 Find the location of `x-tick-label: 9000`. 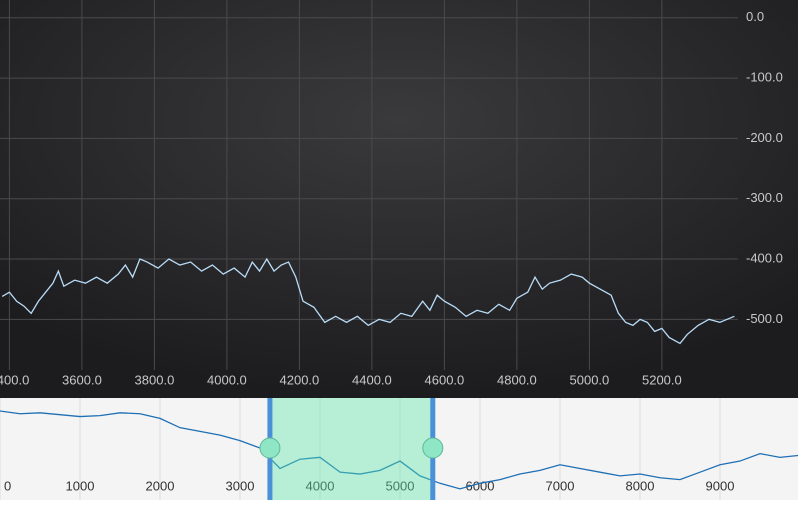

x-tick-label: 9000 is located at coordinates (720, 485).